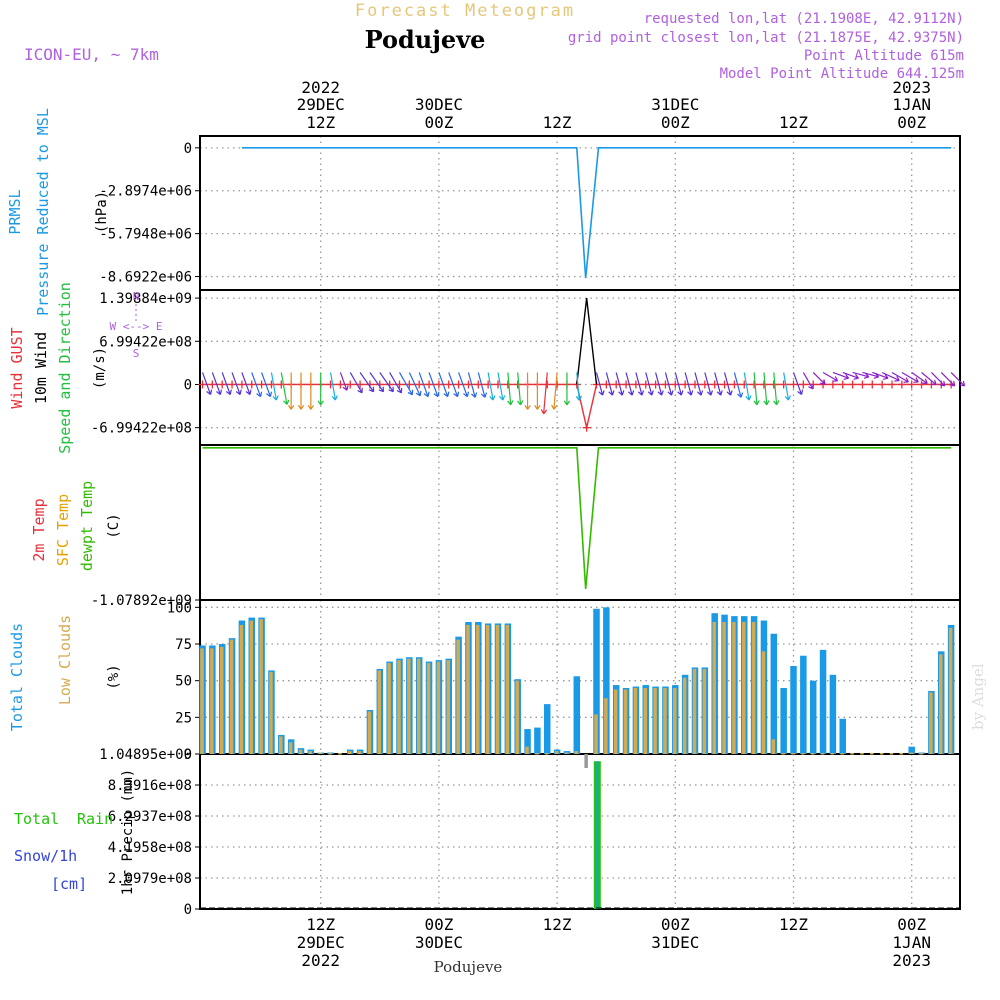 This screenshot has width=1000, height=1000. What do you see at coordinates (39, 529) in the screenshot?
I see `temp-2m-label: 2m Temp` at bounding box center [39, 529].